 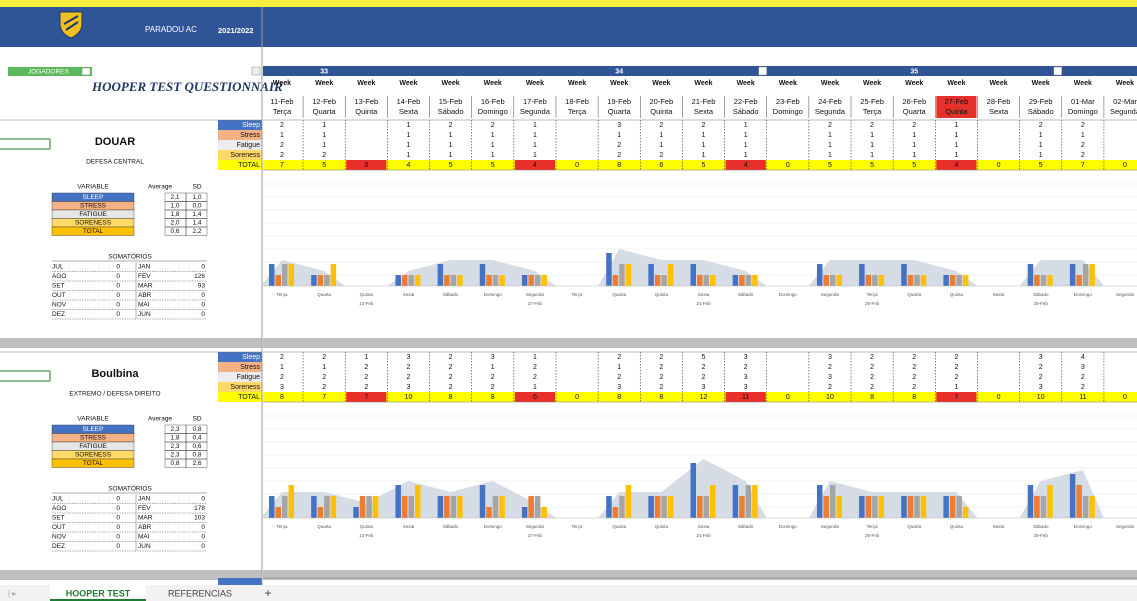 I want to click on chart-weekday: Terça, so click(x=873, y=526).